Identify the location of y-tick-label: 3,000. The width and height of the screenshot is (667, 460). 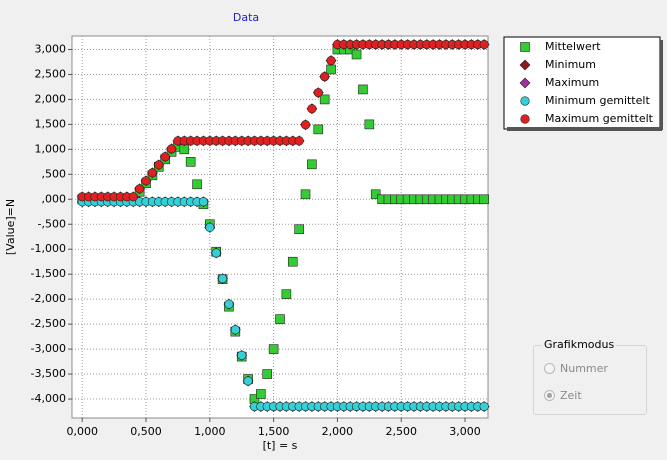
(51, 48).